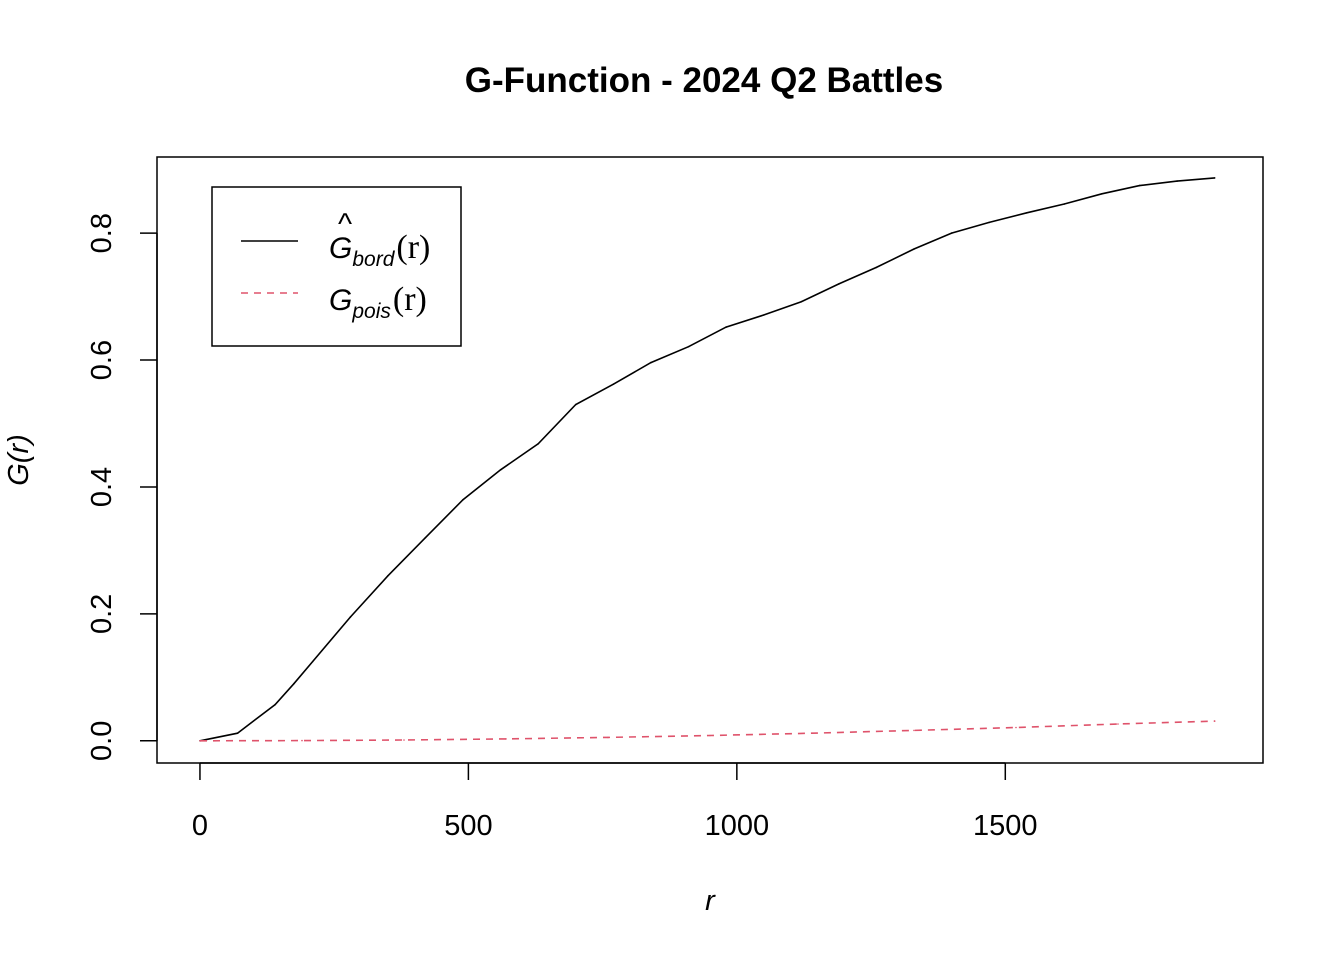 This screenshot has height=960, width=1344. I want to click on legend-label-pois: Gpois(r), so click(378, 302).